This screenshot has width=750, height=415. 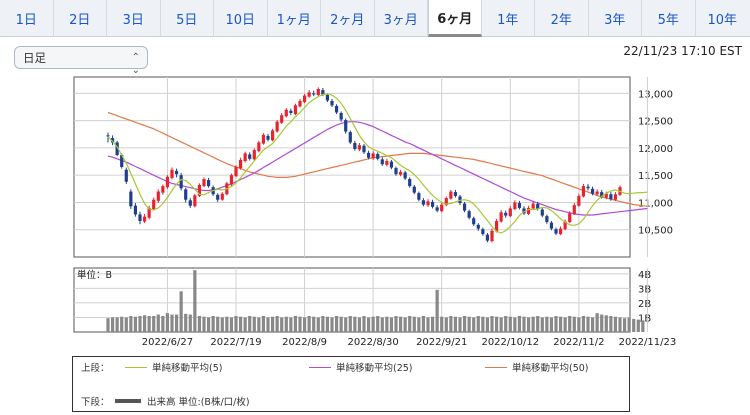 What do you see at coordinates (136, 367) in the screenshot?
I see `ma5-swatch` at bounding box center [136, 367].